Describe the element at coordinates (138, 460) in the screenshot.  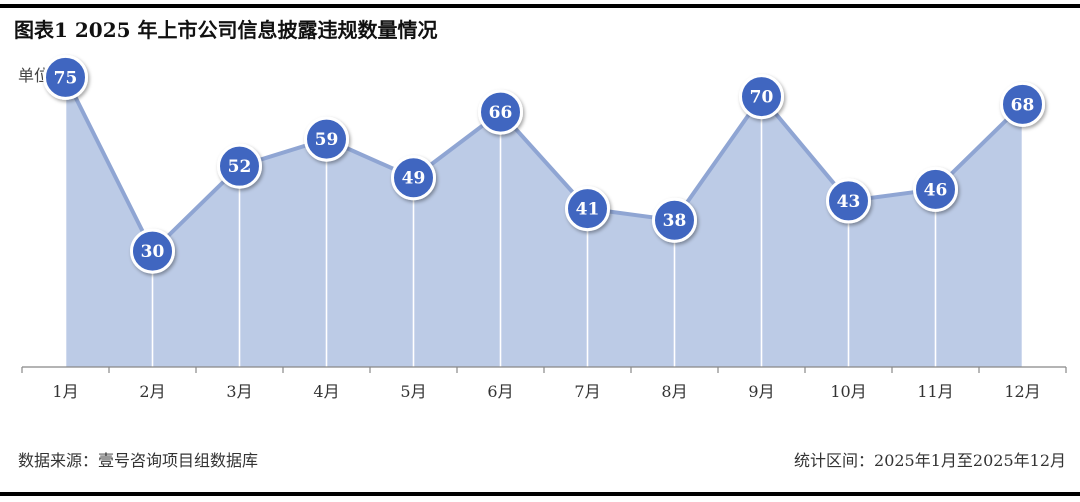
I see `data-source: 数据来源：壹号咨询项目组数据库` at that location.